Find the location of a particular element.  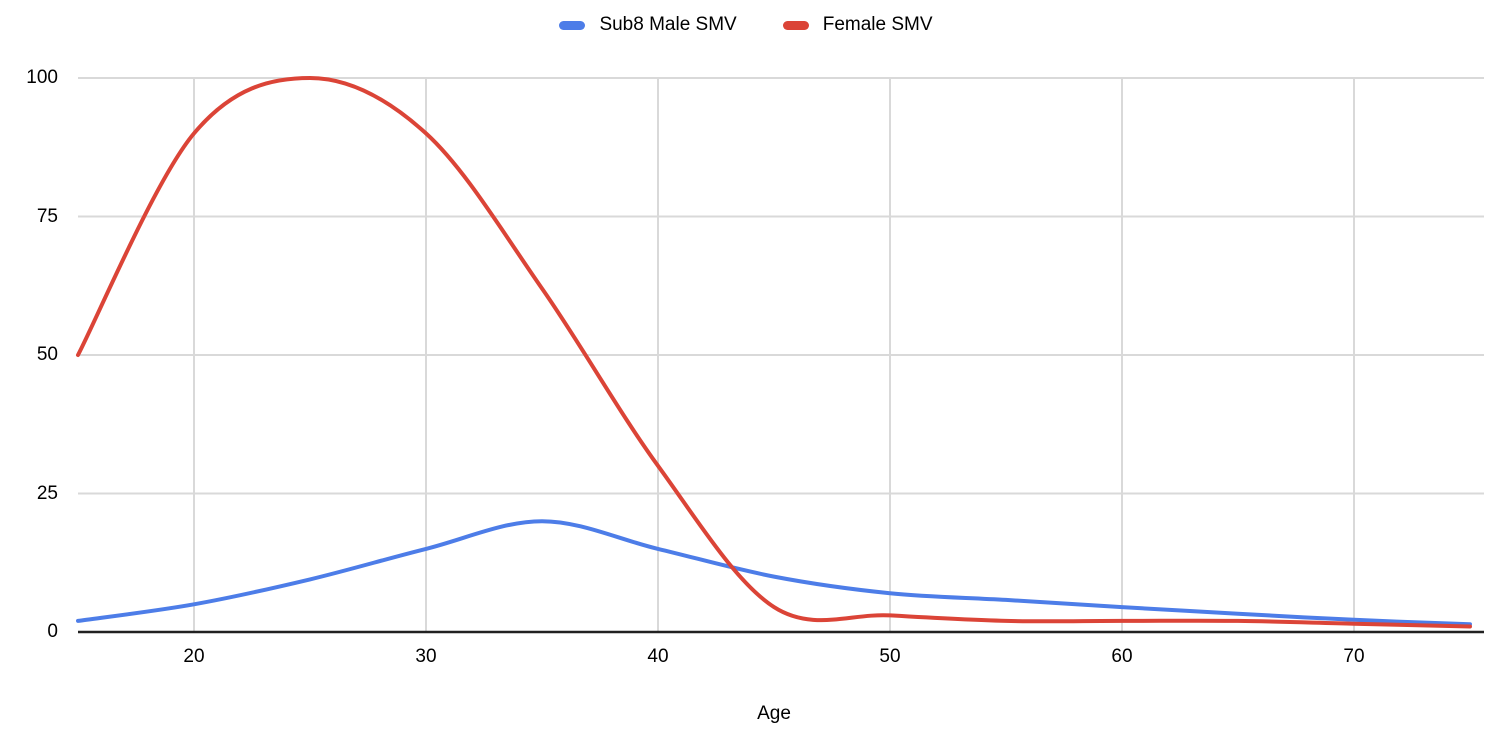

legend-swatch-sub8-male-smv is located at coordinates (572, 25).